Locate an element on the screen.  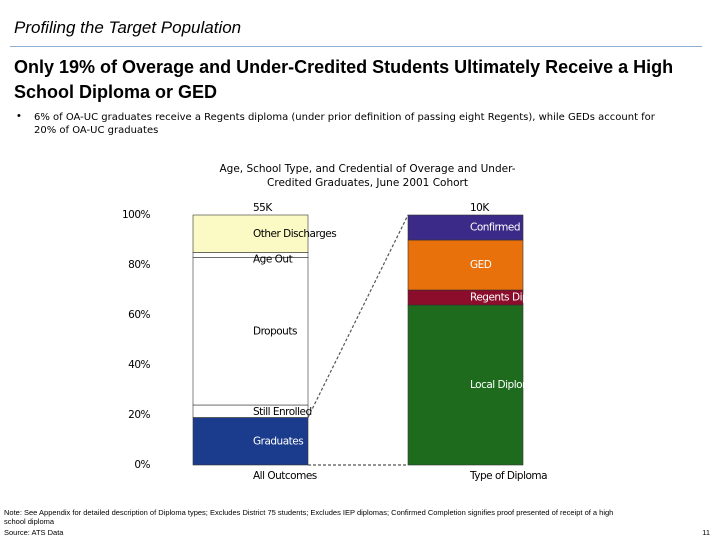
y-tick-label: 40% is located at coordinates (139, 365).